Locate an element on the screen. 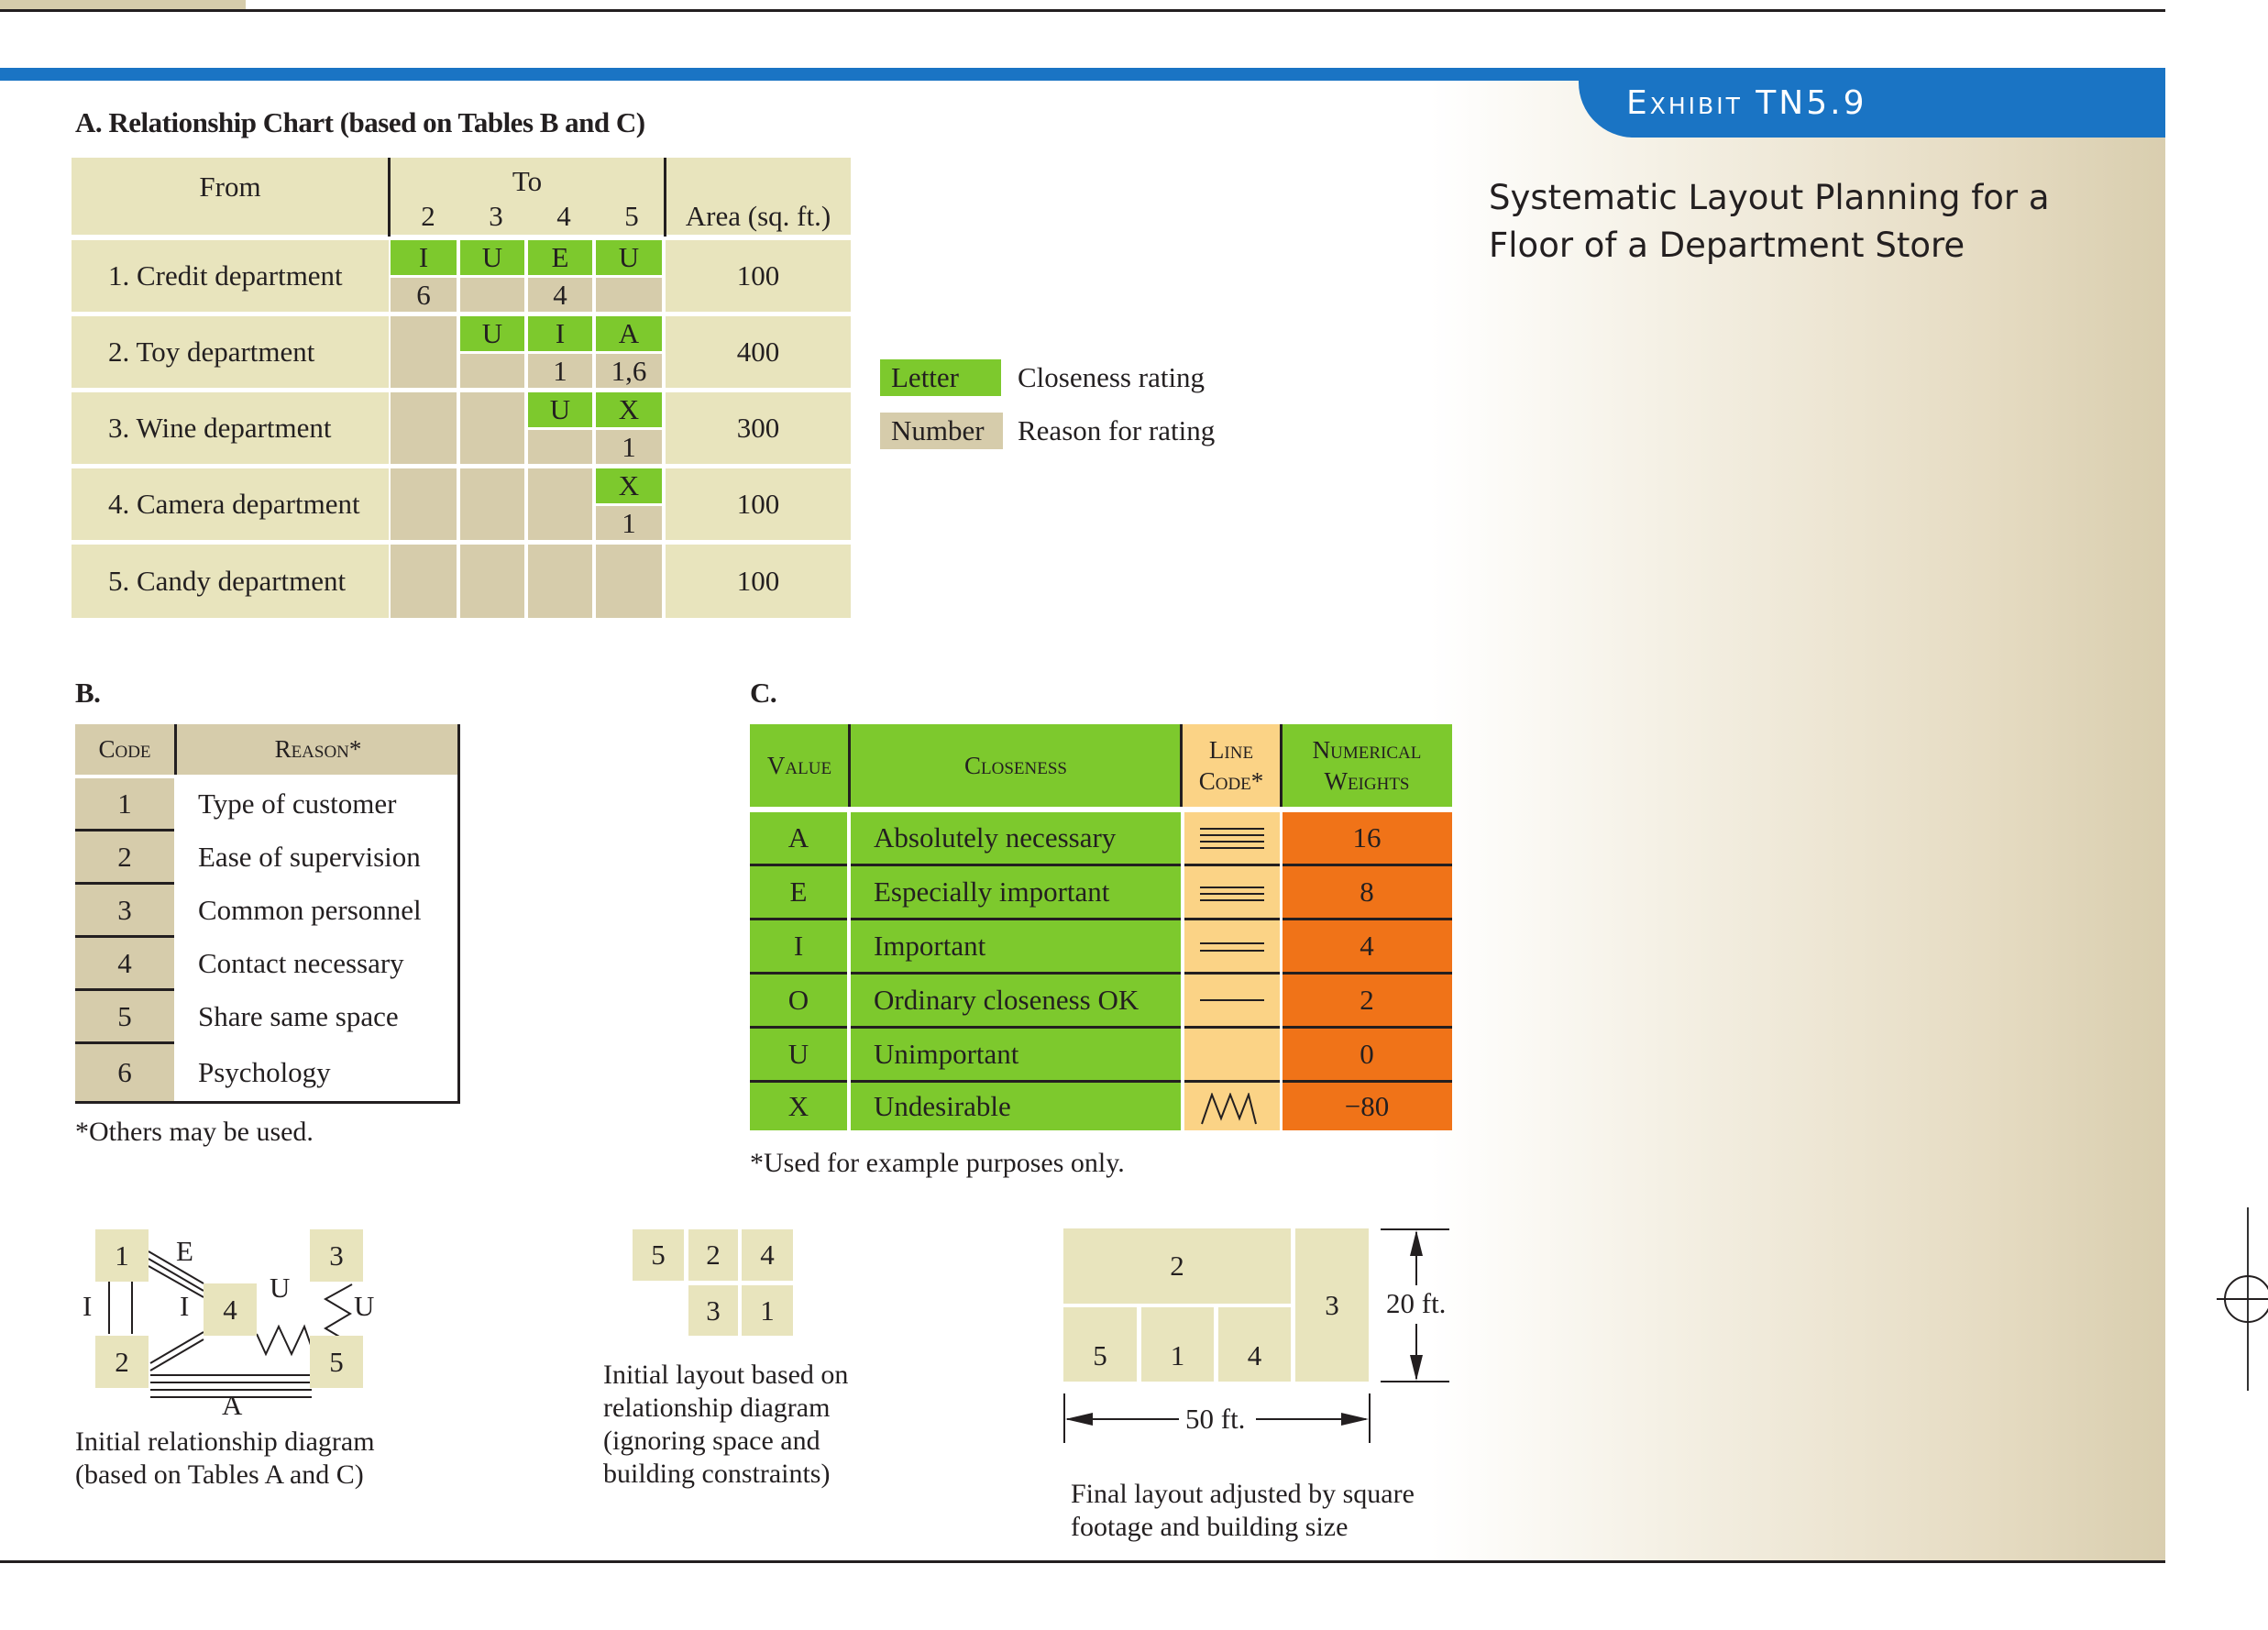 This screenshot has width=2268, height=1630. row-label-credit: 1. Credit department is located at coordinates (230, 276).